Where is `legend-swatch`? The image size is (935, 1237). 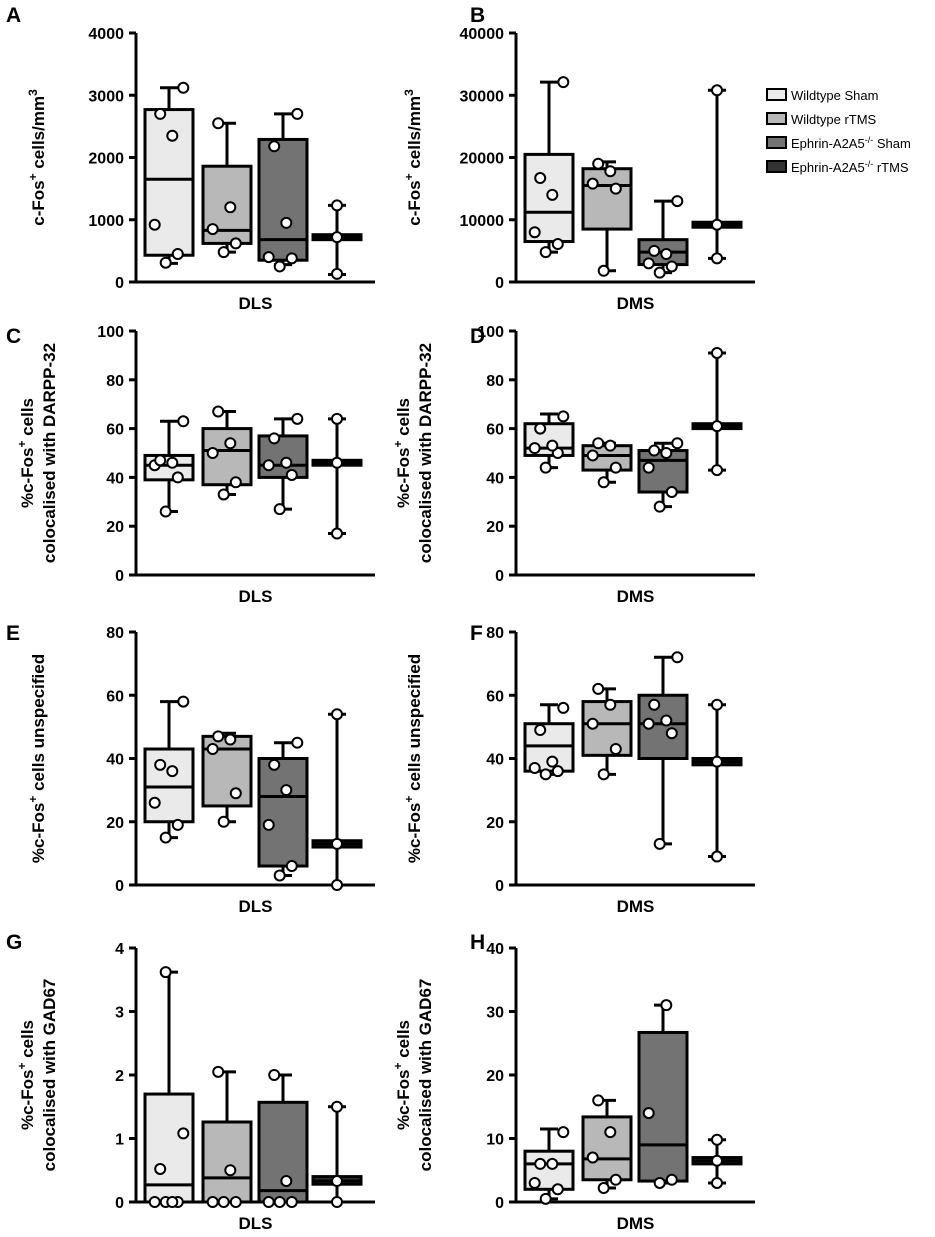 legend-swatch is located at coordinates (776, 166).